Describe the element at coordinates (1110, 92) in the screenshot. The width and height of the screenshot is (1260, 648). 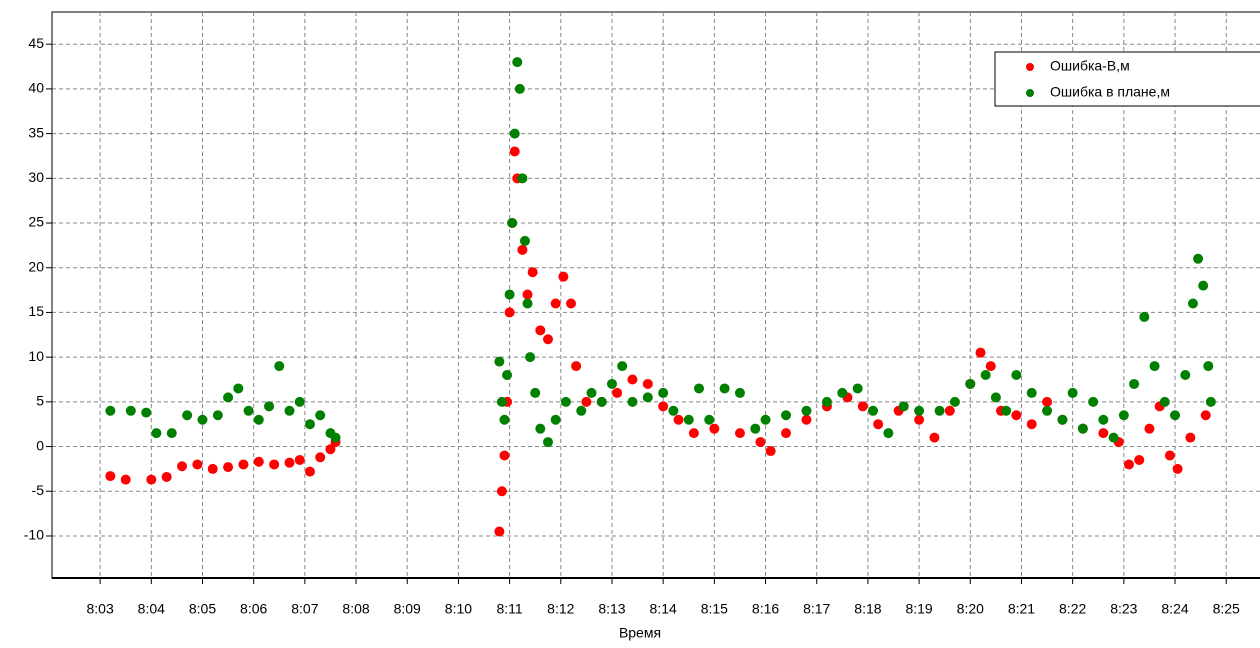
I see `legend-label: Ошибка в плане,м` at that location.